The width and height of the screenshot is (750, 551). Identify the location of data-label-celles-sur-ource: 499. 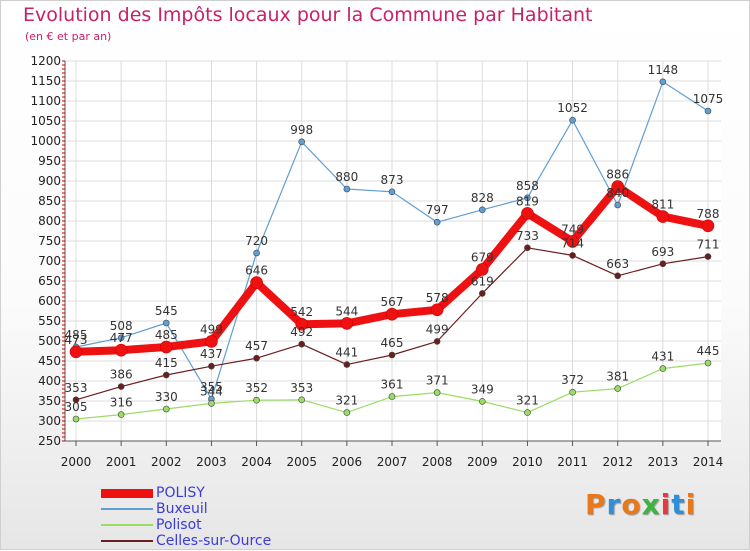
(437, 329).